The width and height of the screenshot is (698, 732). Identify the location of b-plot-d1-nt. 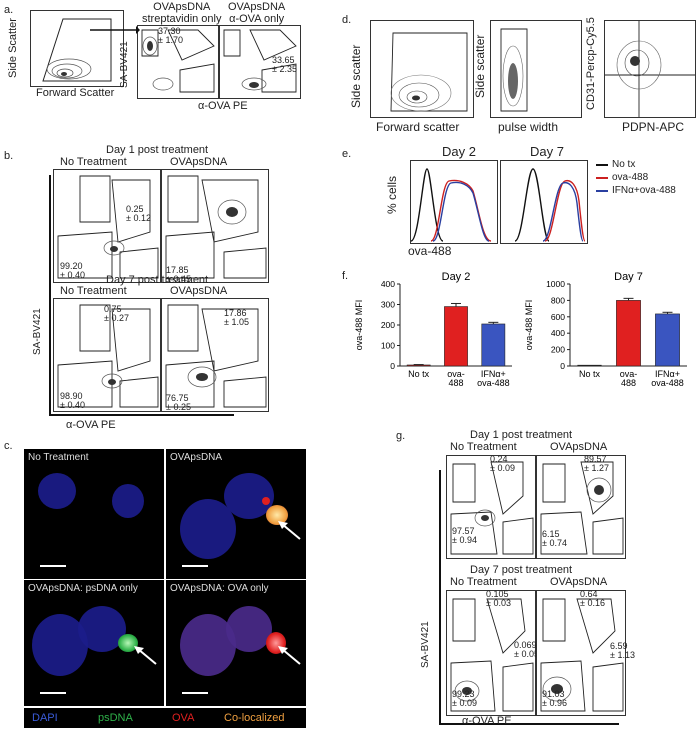
(107, 226).